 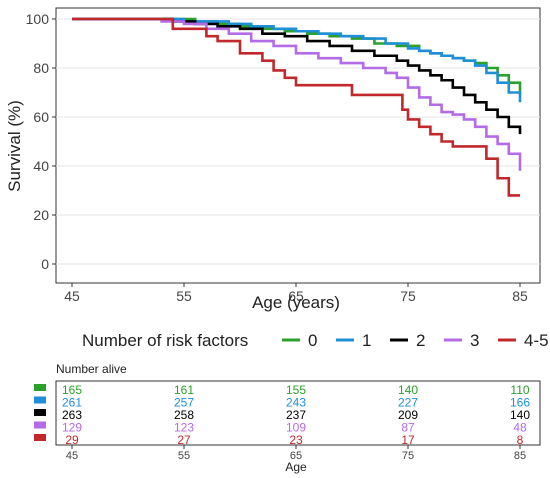 I want to click on risk-cell: 165, so click(x=72, y=390).